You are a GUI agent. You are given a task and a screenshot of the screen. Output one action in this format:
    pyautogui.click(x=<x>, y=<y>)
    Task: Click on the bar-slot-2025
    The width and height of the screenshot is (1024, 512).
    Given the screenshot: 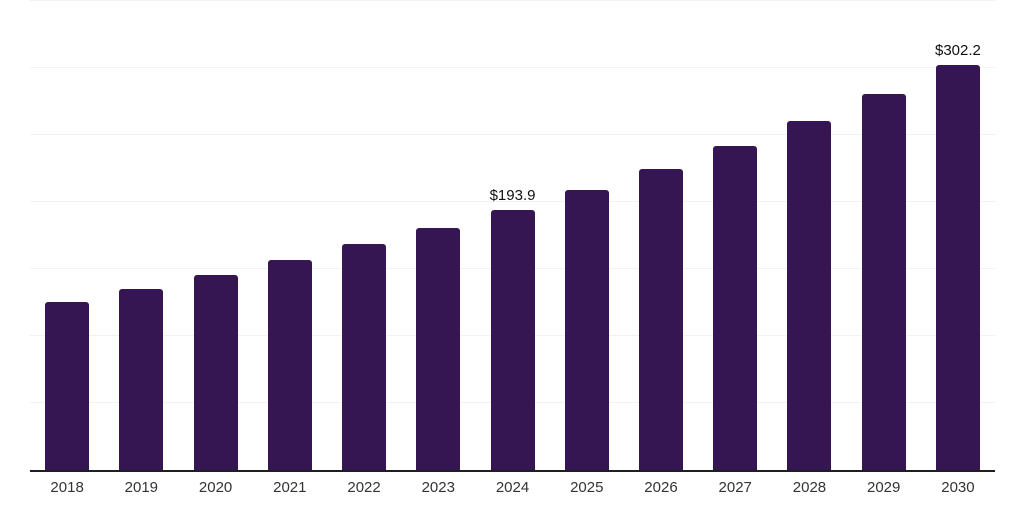 What is the action you would take?
    pyautogui.click(x=587, y=235)
    